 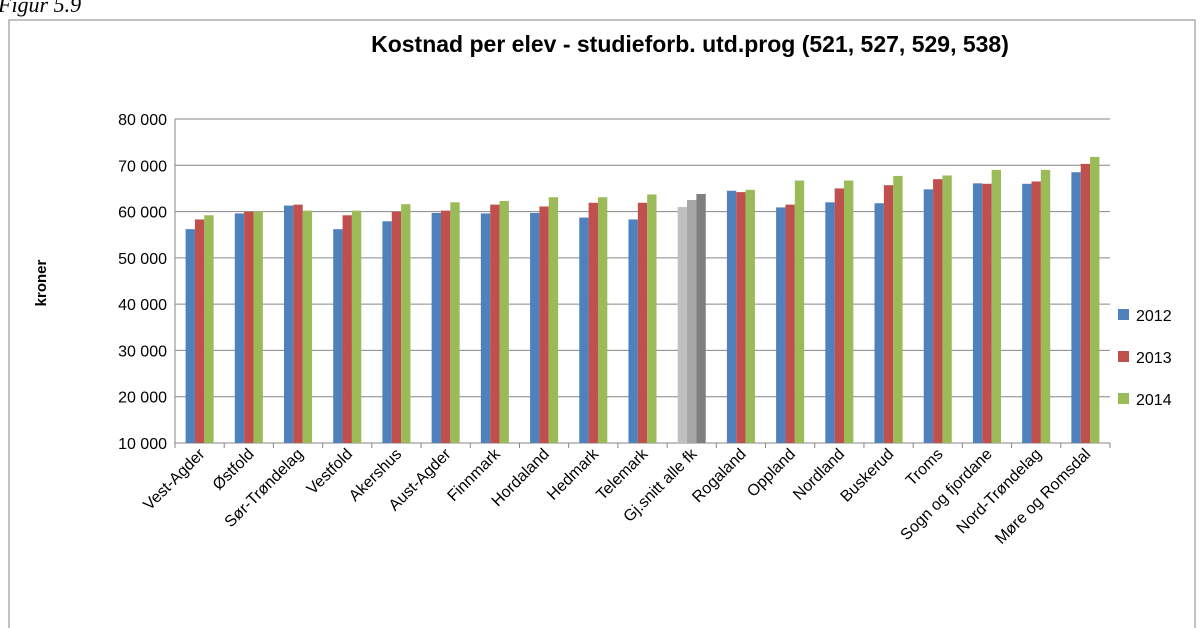 I want to click on y-tick-label: 30 000, so click(x=142, y=351).